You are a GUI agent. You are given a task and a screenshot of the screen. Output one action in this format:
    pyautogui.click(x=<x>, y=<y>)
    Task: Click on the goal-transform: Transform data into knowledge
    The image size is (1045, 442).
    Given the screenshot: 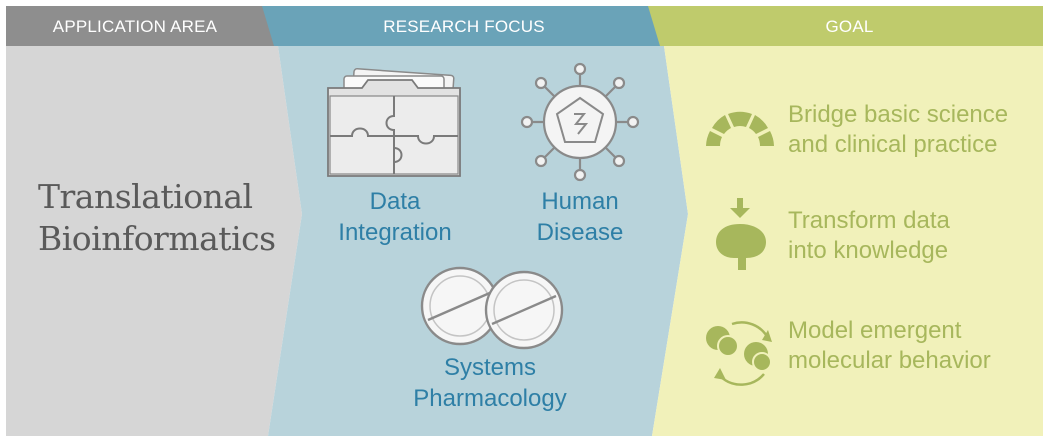 What is the action you would take?
    pyautogui.click(x=913, y=236)
    